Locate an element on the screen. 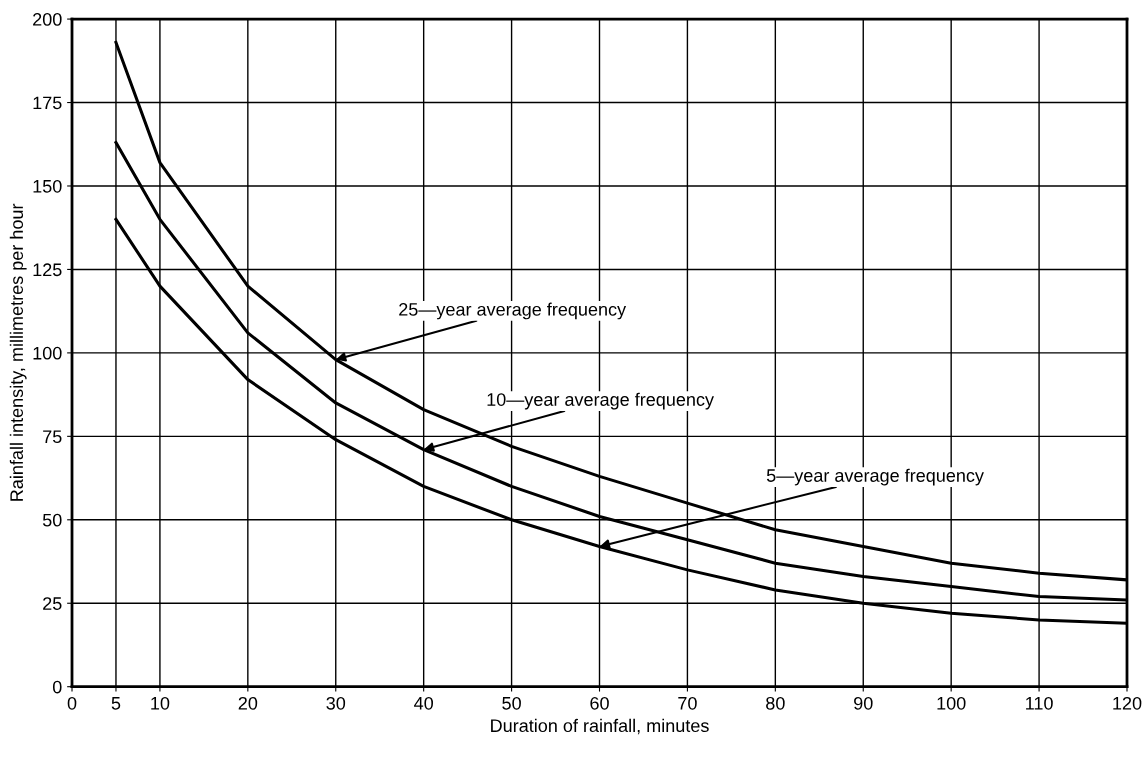 Image resolution: width=1143 pixels, height=763 pixels. y-tick-label: 175 is located at coordinates (47, 103).